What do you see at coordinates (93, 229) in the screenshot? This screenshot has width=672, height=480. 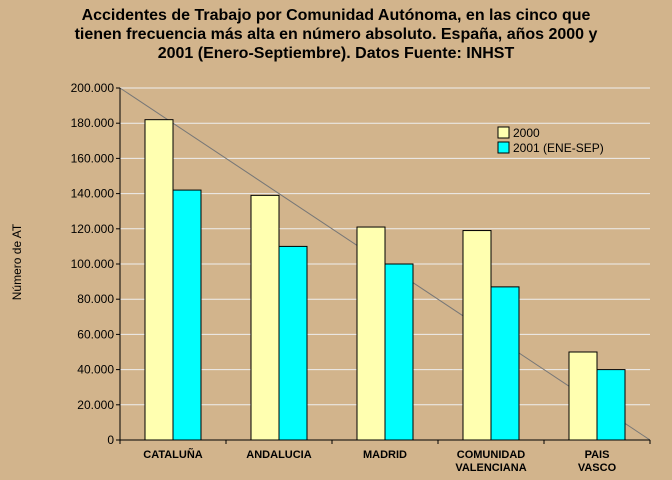 I see `y-tick-label: 120.000` at bounding box center [93, 229].